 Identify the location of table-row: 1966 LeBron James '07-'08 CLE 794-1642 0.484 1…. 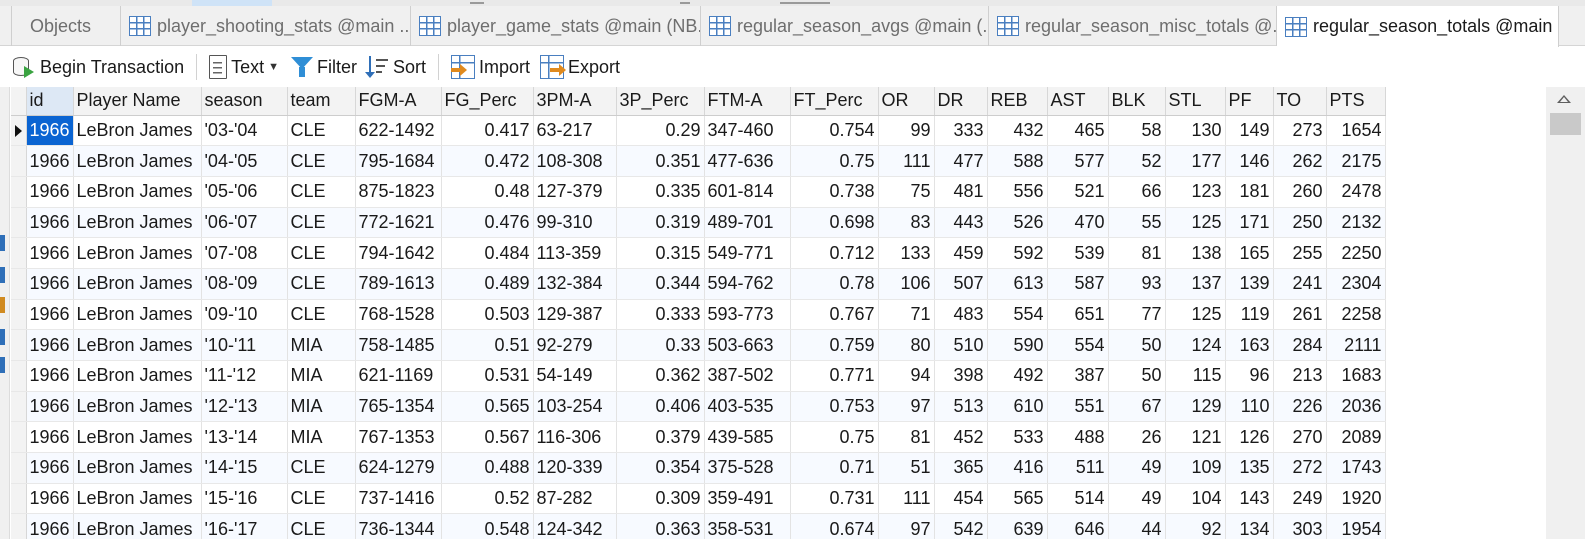
(698, 253).